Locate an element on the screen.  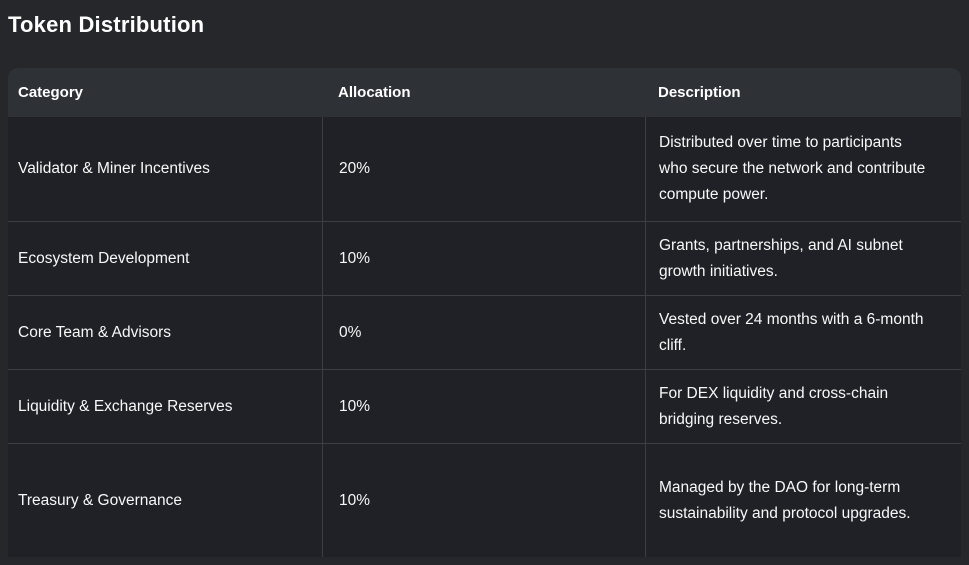
allocation-cell: 0% is located at coordinates (483, 332).